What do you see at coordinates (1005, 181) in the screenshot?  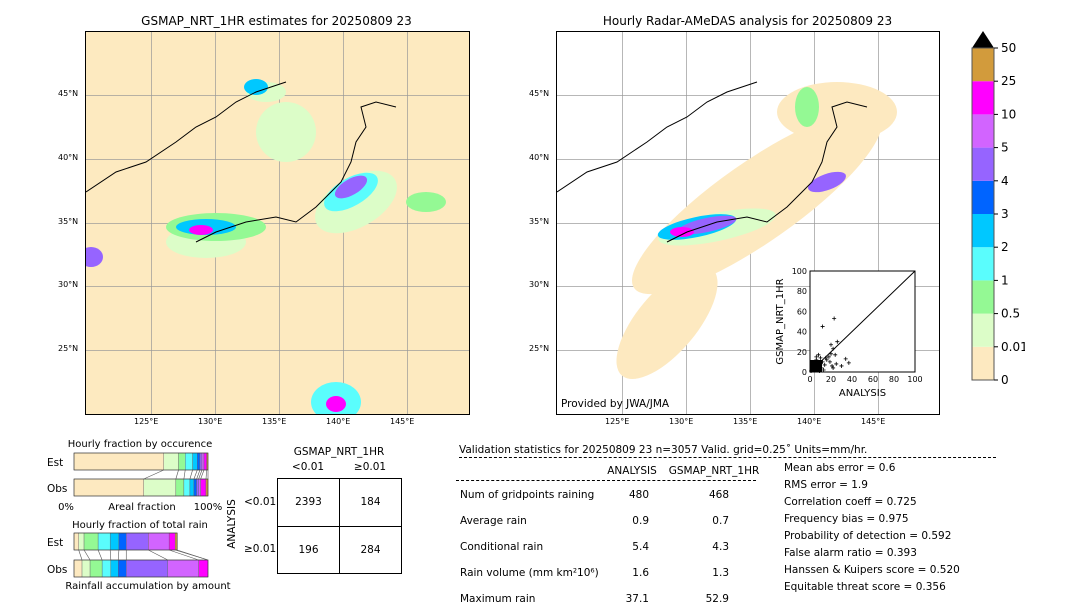 I see `colorbar-tick-label: 4` at bounding box center [1005, 181].